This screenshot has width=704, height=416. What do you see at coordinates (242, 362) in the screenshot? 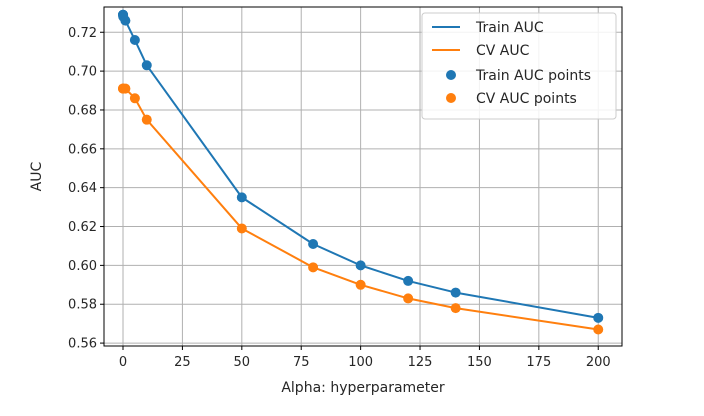
I see `x-tick-label: 50` at bounding box center [242, 362].